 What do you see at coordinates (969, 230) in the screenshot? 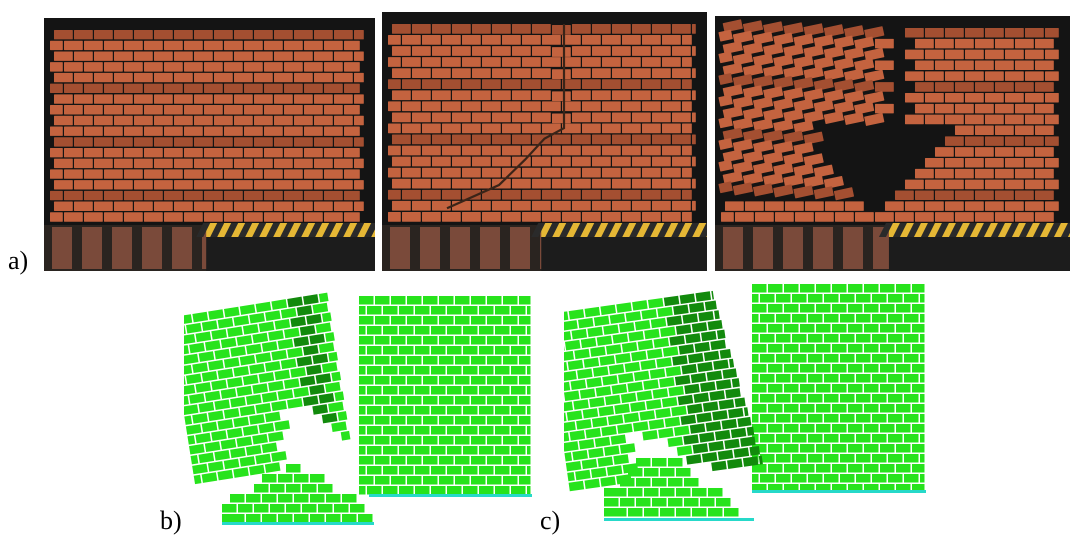
I see `hazard-stripe` at bounding box center [969, 230].